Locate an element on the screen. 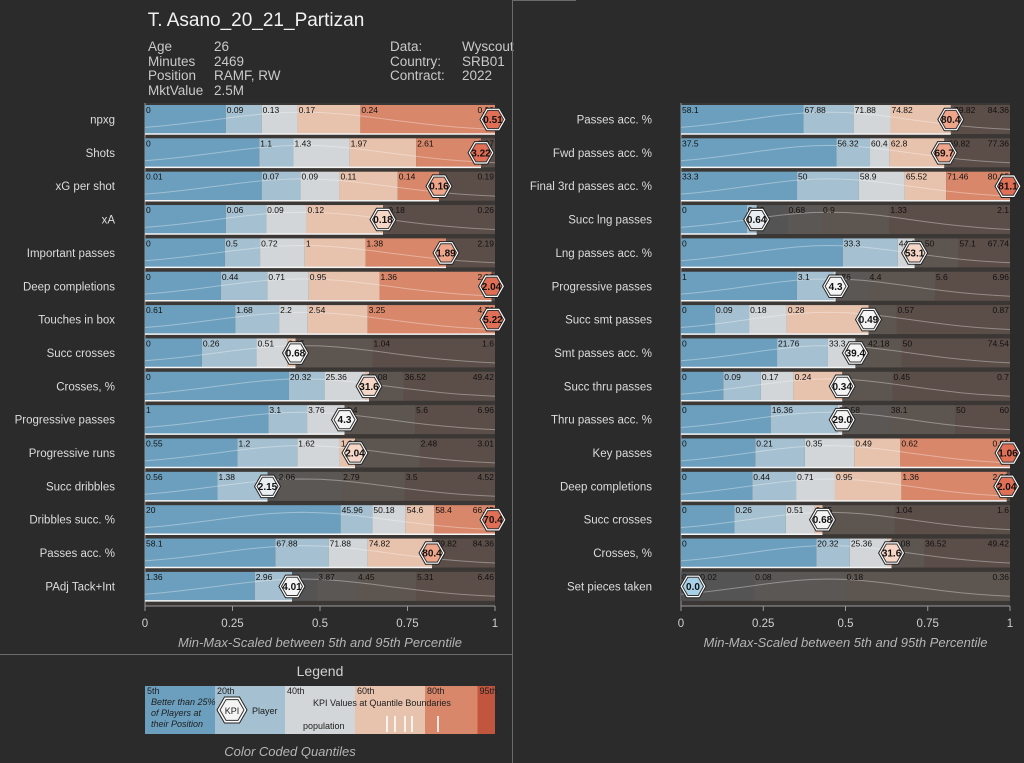 The image size is (1024, 763). metric-label: Key passes is located at coordinates (623, 454).